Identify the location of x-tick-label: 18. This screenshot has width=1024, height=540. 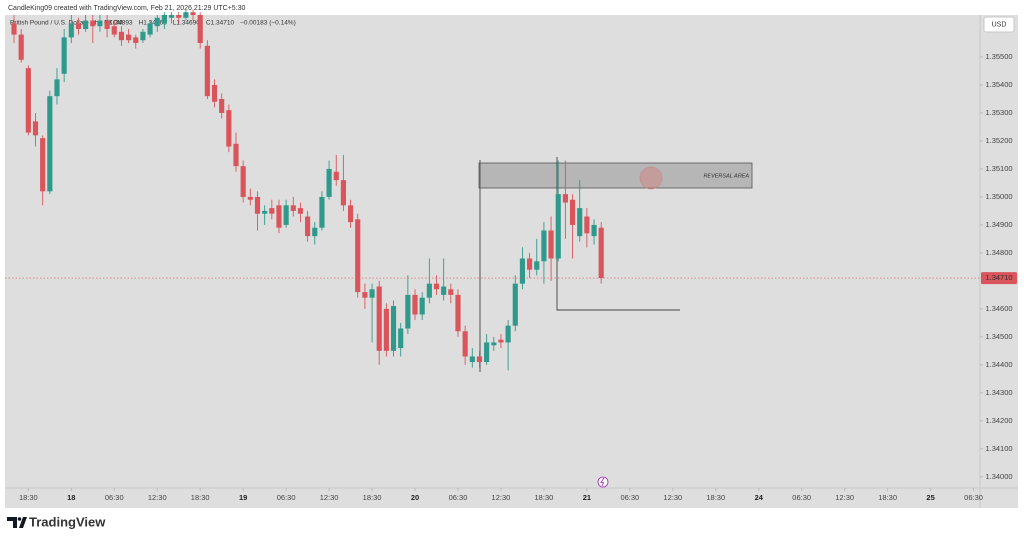
(71, 497).